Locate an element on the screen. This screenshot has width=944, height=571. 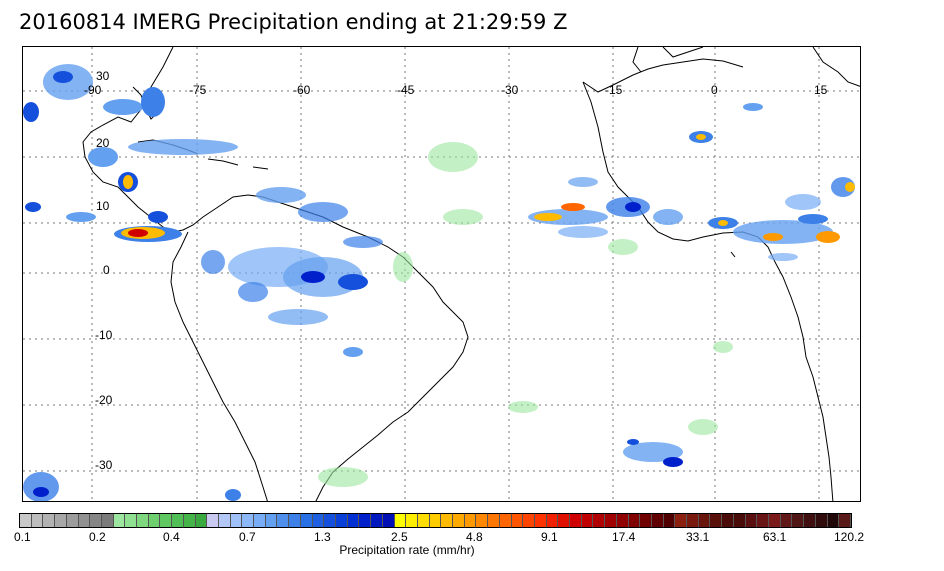
lat-label-30: 30 is located at coordinates (103, 76).